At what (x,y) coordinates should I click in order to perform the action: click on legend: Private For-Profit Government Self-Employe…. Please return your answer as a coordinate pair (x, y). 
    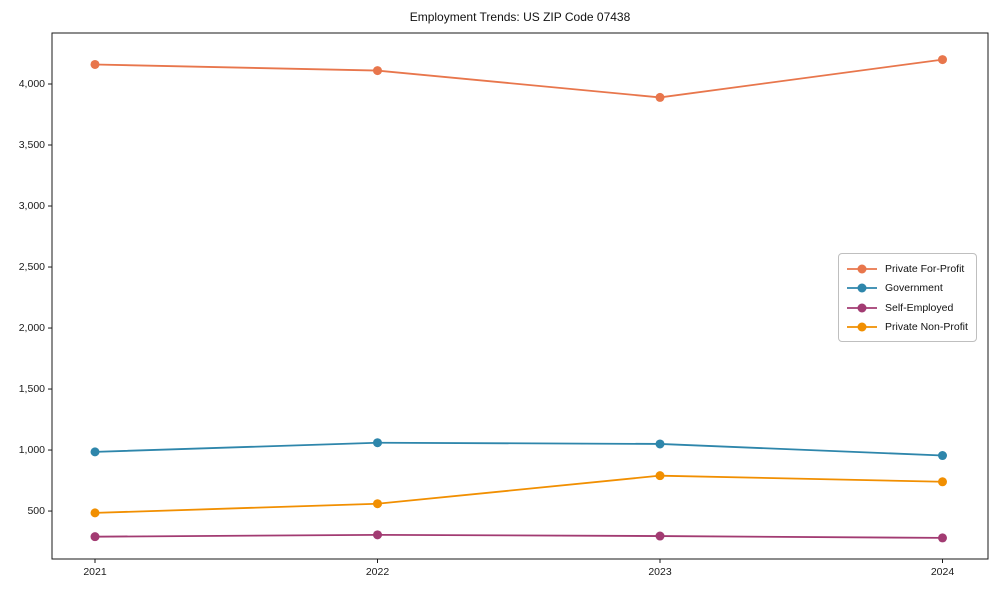
    Looking at the image, I should click on (907, 297).